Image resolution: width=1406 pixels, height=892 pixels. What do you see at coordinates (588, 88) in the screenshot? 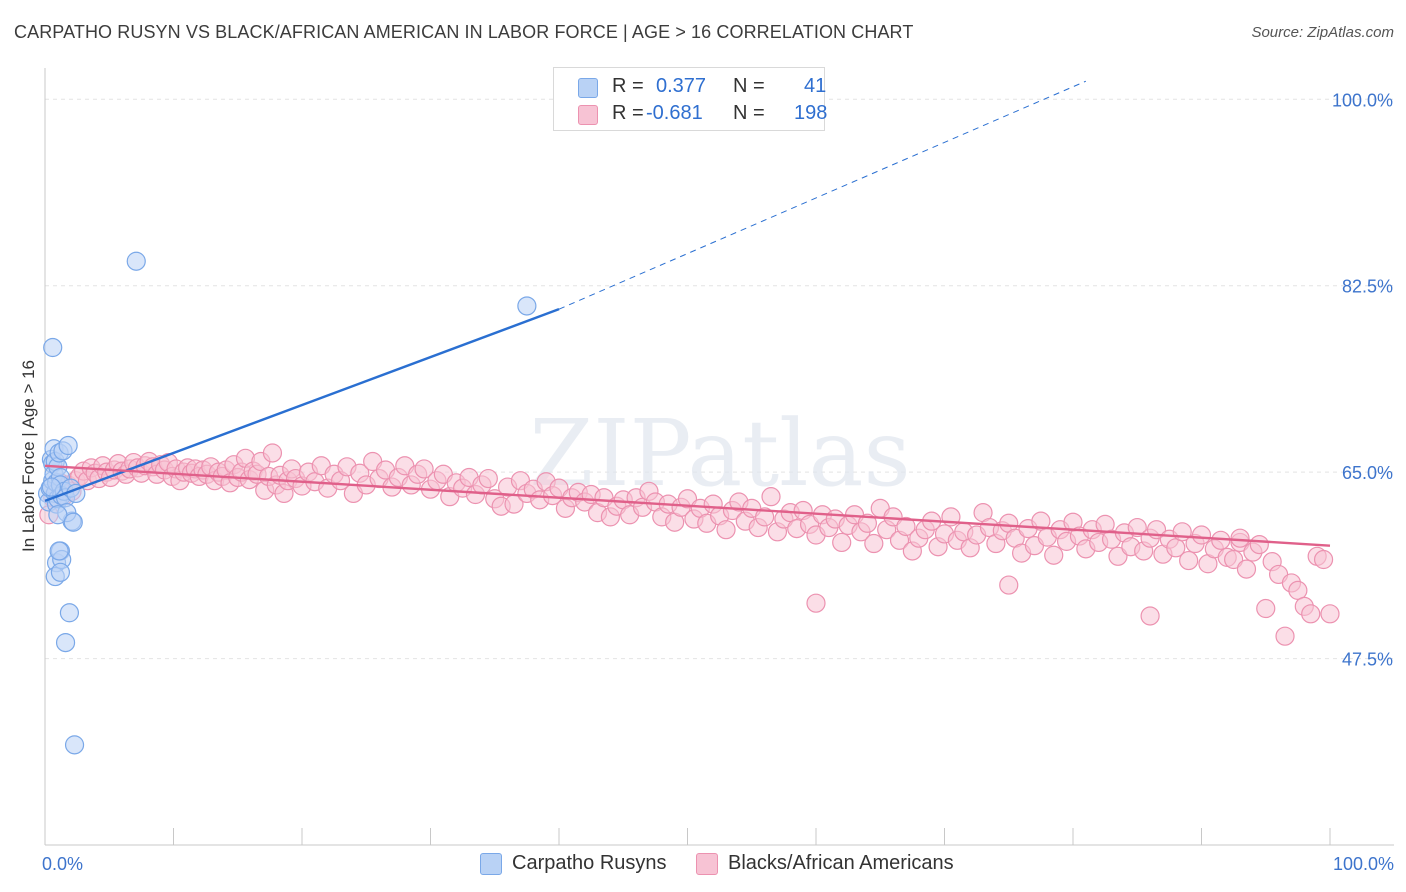
I see `legend-swatch-carpatho` at bounding box center [588, 88].